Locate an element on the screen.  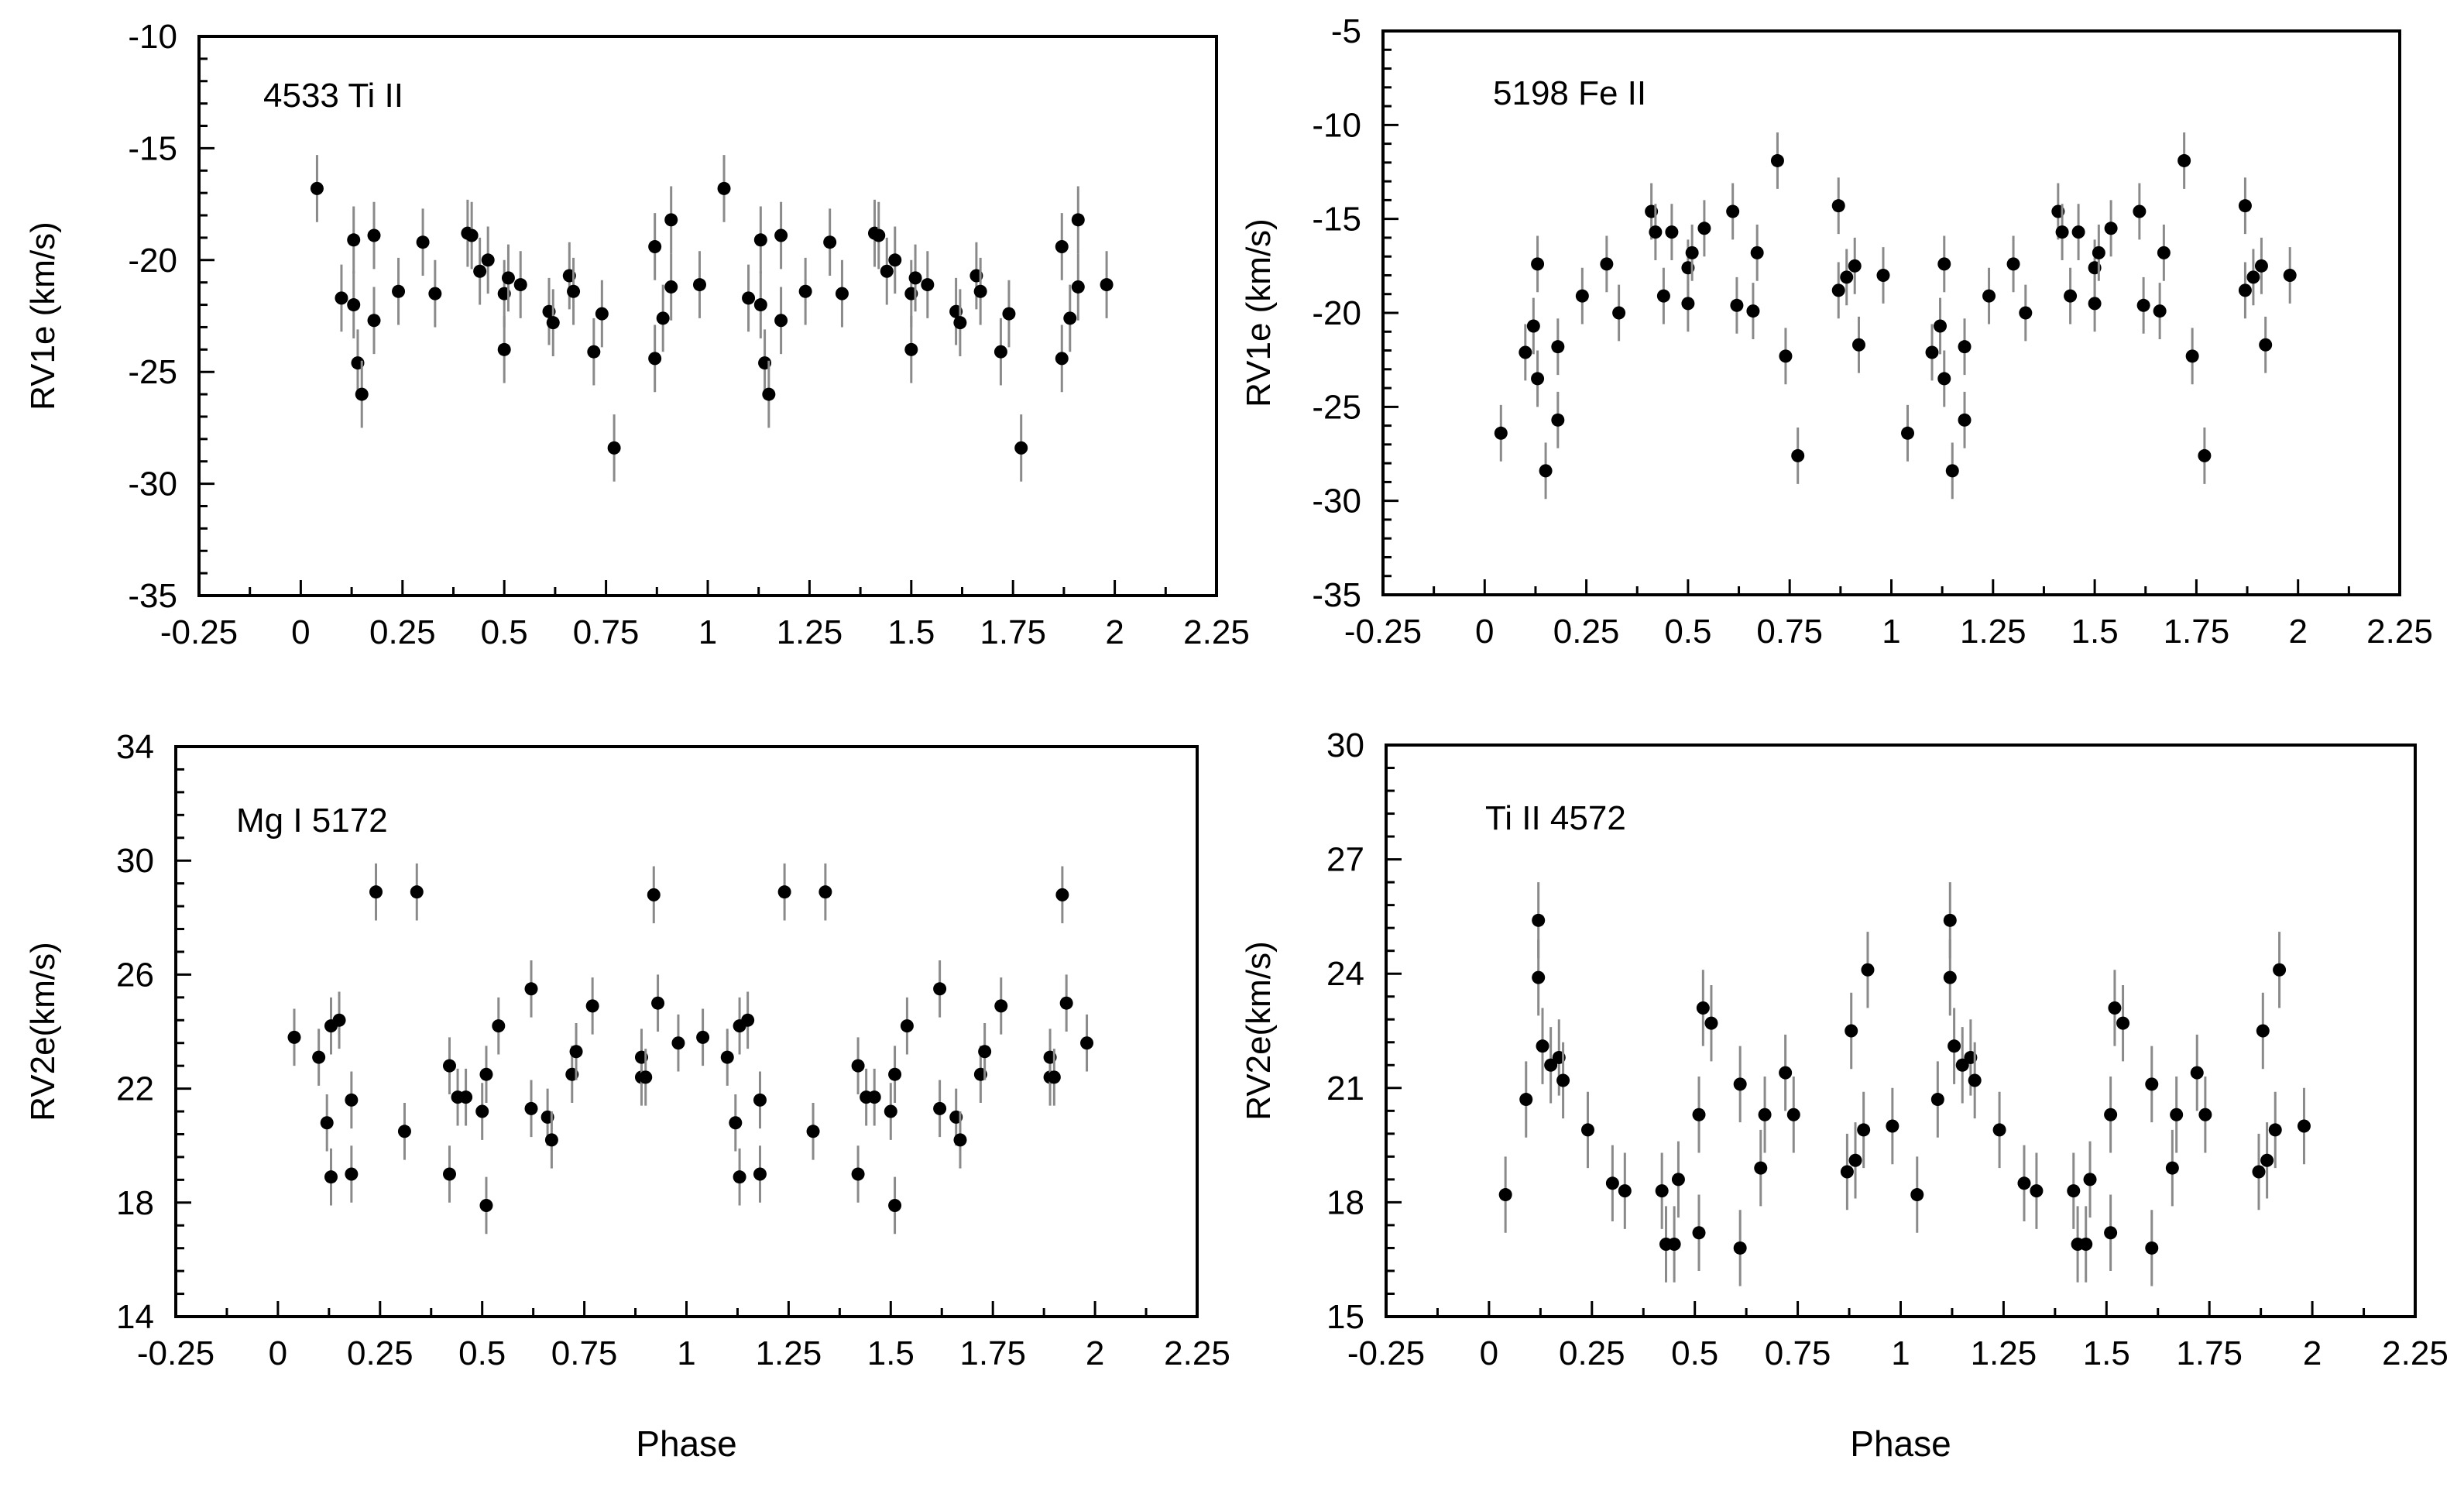
panel-2-y-tick-label: 30 is located at coordinates (135, 861).